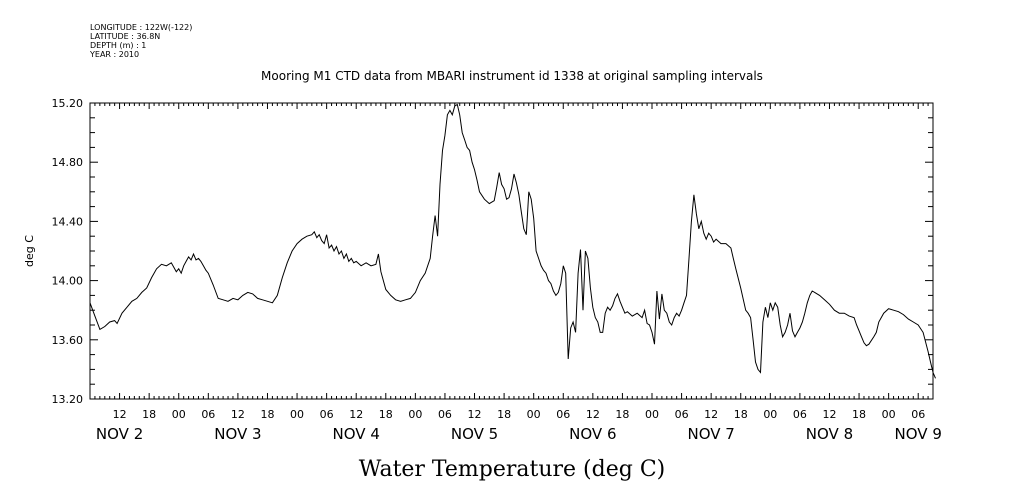  Describe the element at coordinates (118, 45) in the screenshot. I see `depth-text: DEPTH (m) : 1` at that location.